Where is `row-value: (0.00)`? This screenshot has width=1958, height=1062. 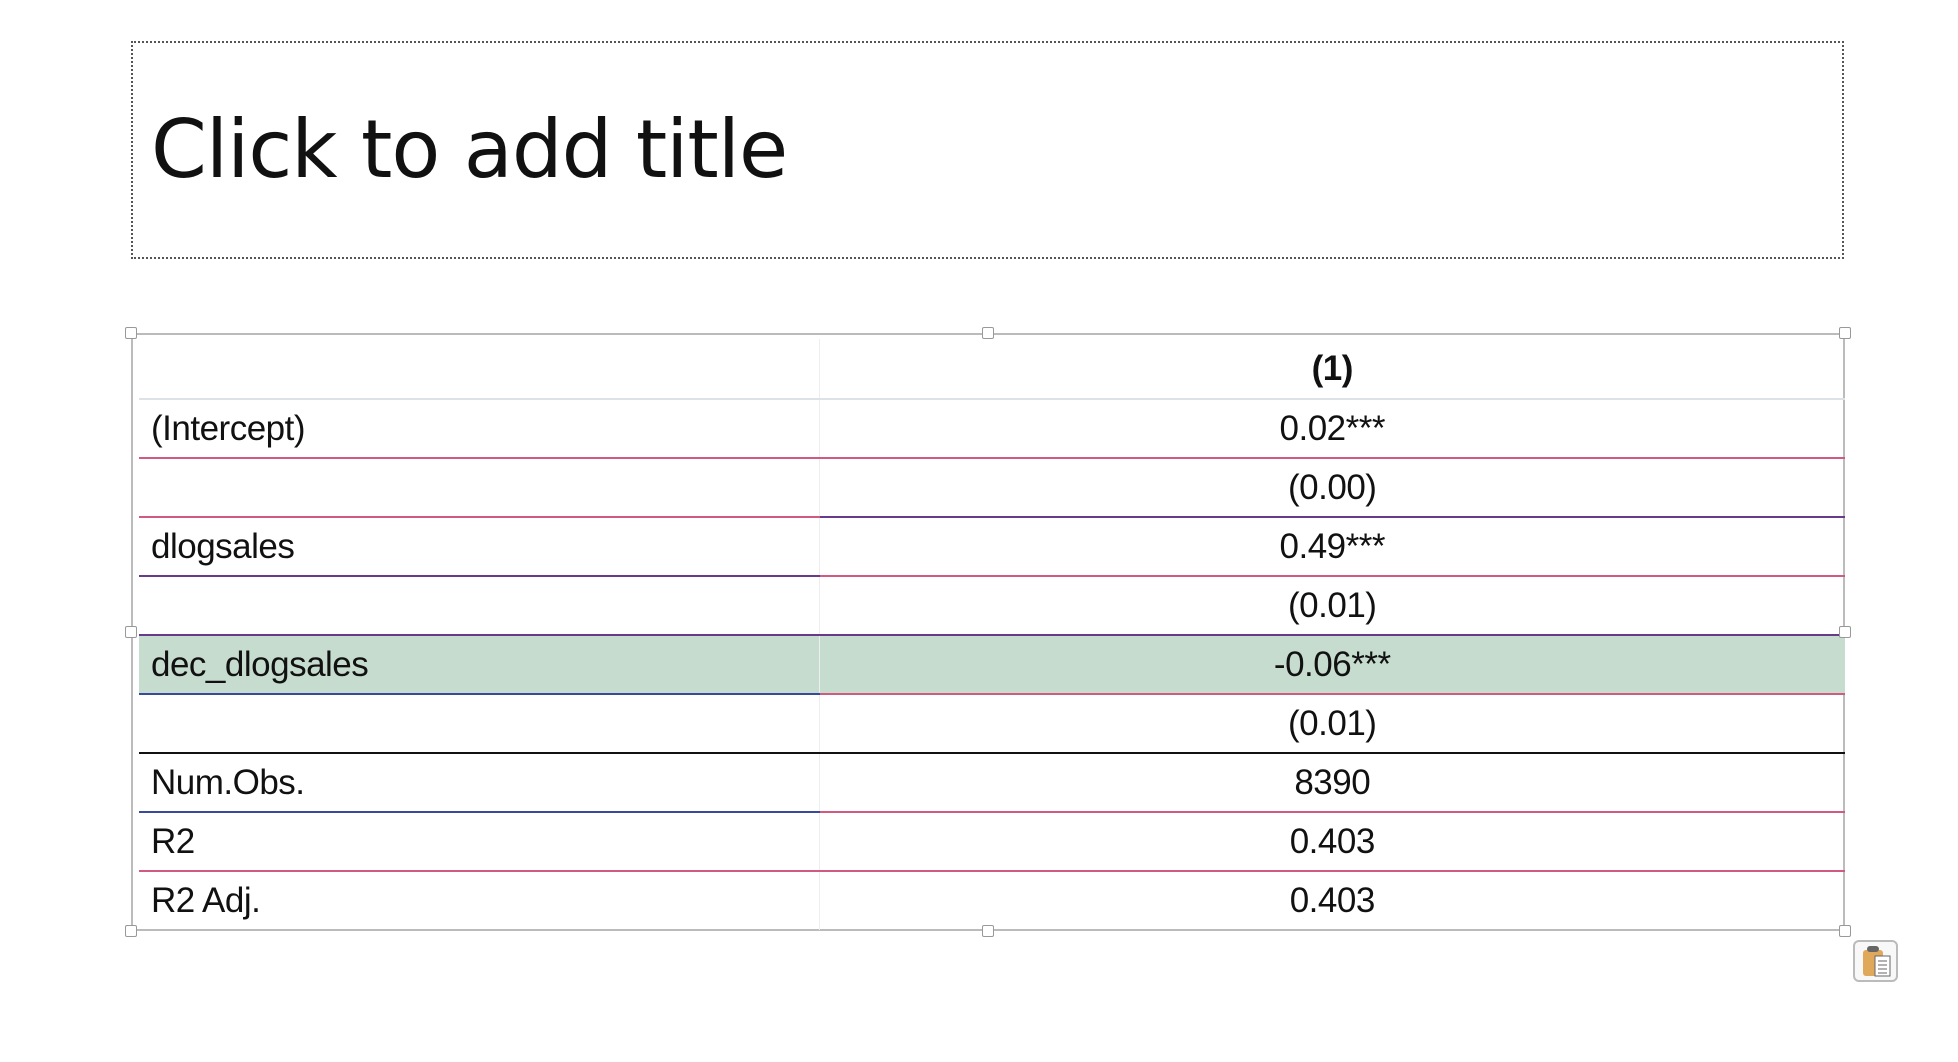
row-value: (0.00) is located at coordinates (1331, 488).